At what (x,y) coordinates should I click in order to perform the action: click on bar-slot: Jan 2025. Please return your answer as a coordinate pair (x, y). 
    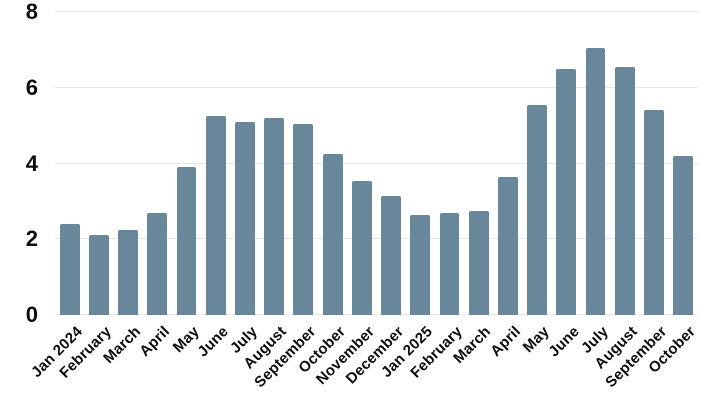
    Looking at the image, I should click on (407, 196).